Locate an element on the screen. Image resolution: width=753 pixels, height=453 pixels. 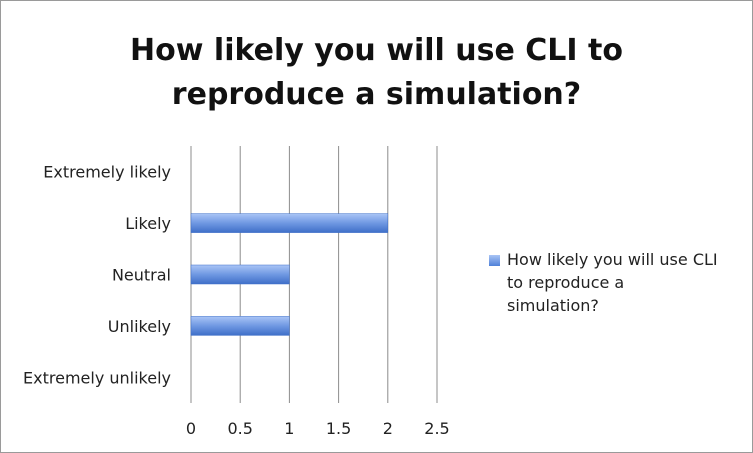
x-tick-label-3: 1.5 is located at coordinates (338, 428).